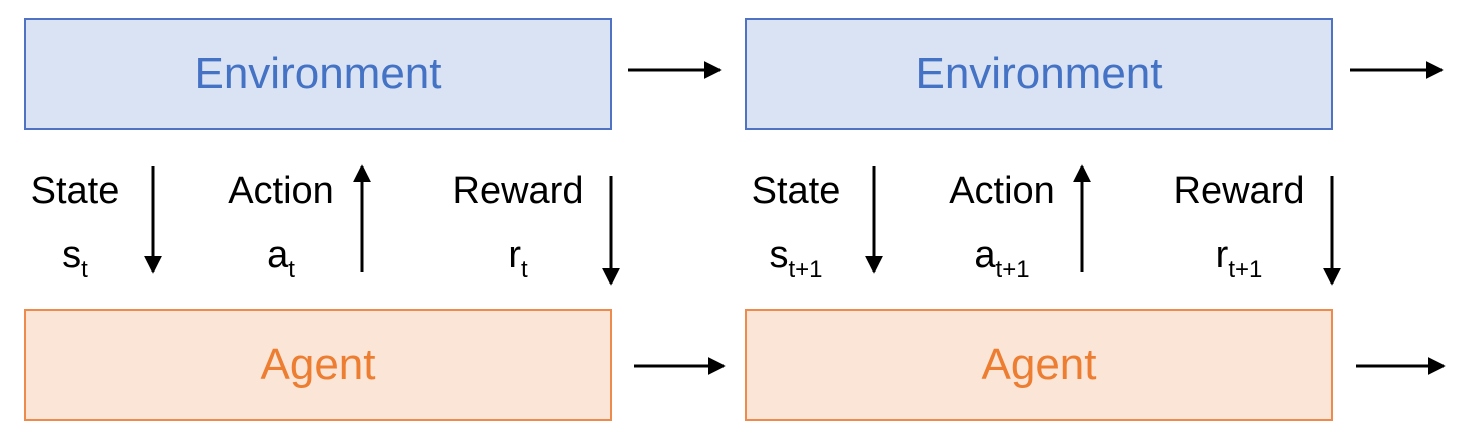 The image size is (1460, 444). What do you see at coordinates (796, 258) in the screenshot?
I see `state-symbol-t1: st+1` at bounding box center [796, 258].